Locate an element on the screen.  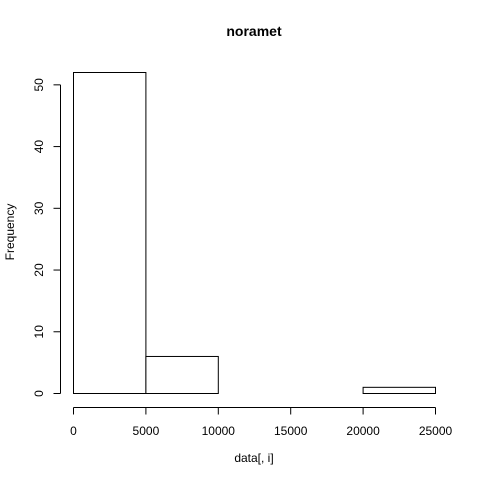
x-axis: 0 5000 10000 15000 20000 25000 is located at coordinates (261, 422).